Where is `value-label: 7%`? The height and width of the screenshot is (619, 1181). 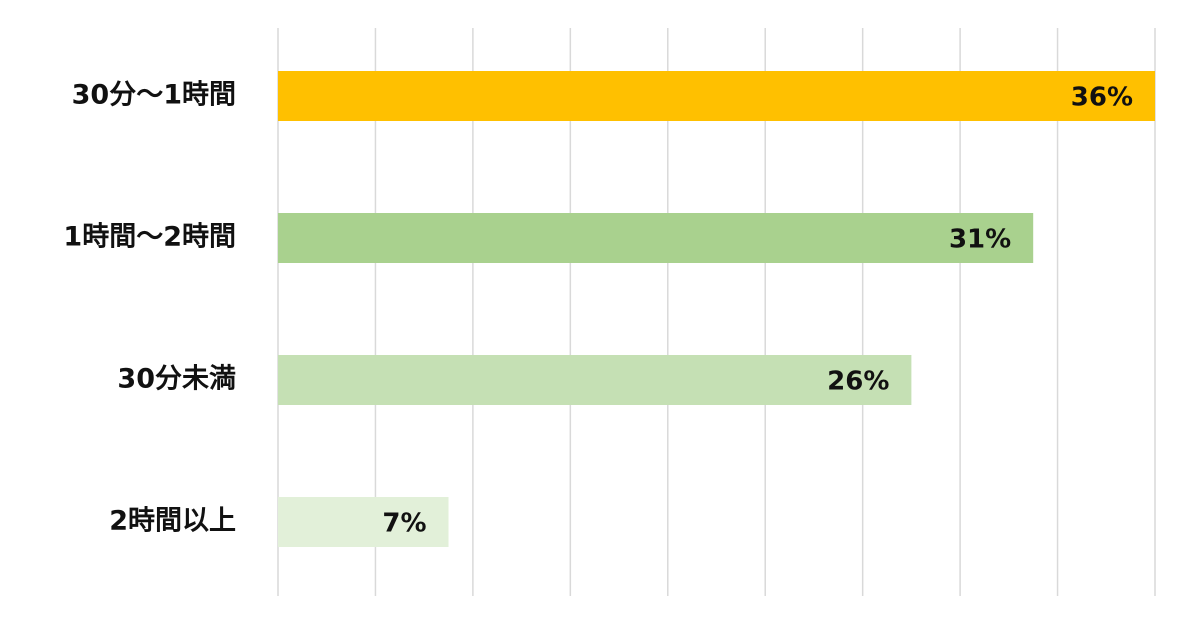
value-label: 7% is located at coordinates (404, 524).